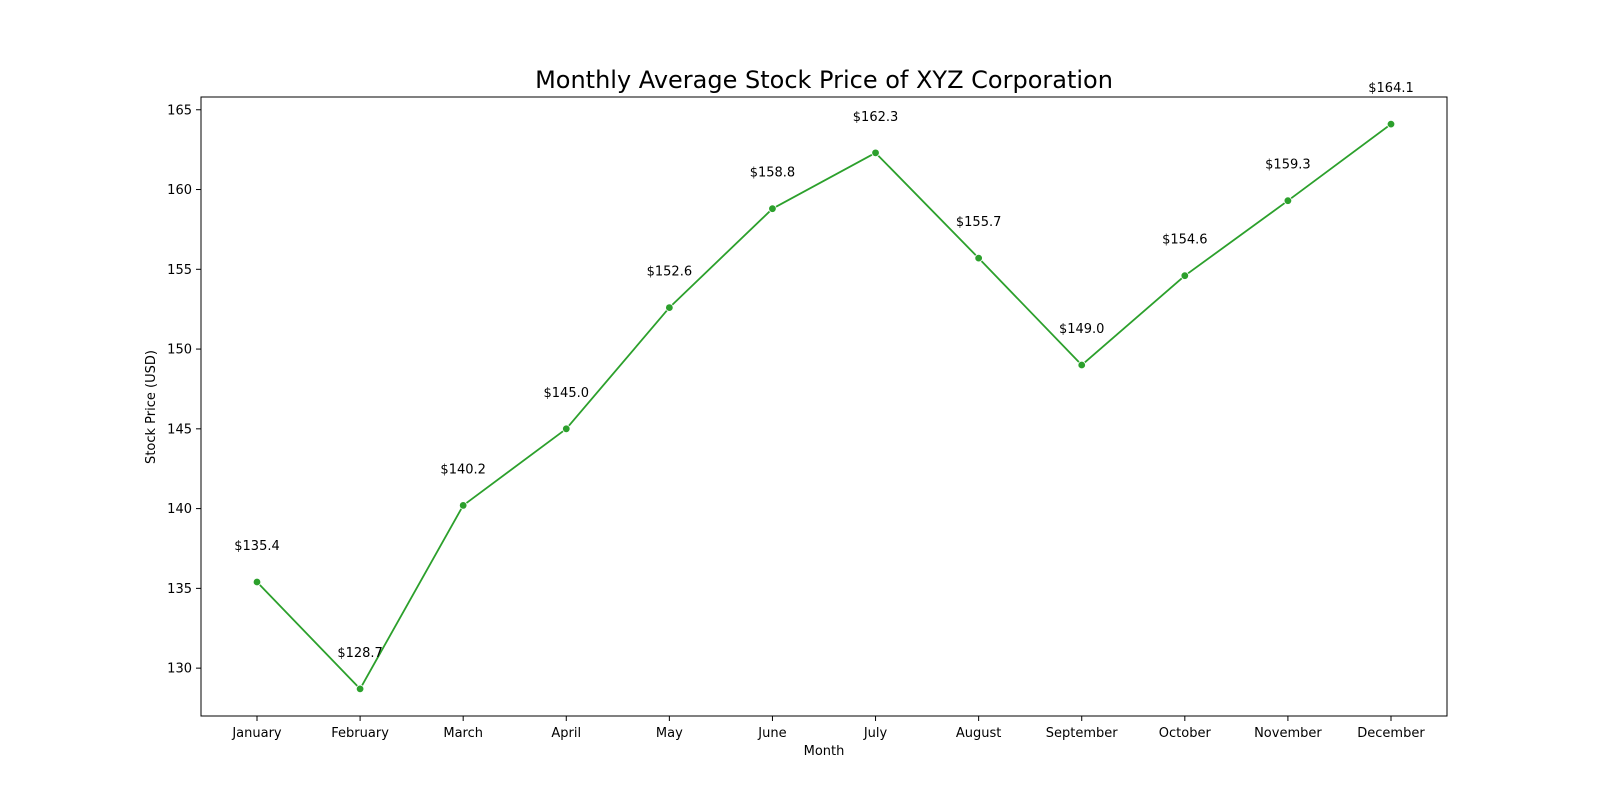 The width and height of the screenshot is (1600, 800). Describe the element at coordinates (669, 733) in the screenshot. I see `x-tick-label: May` at that location.